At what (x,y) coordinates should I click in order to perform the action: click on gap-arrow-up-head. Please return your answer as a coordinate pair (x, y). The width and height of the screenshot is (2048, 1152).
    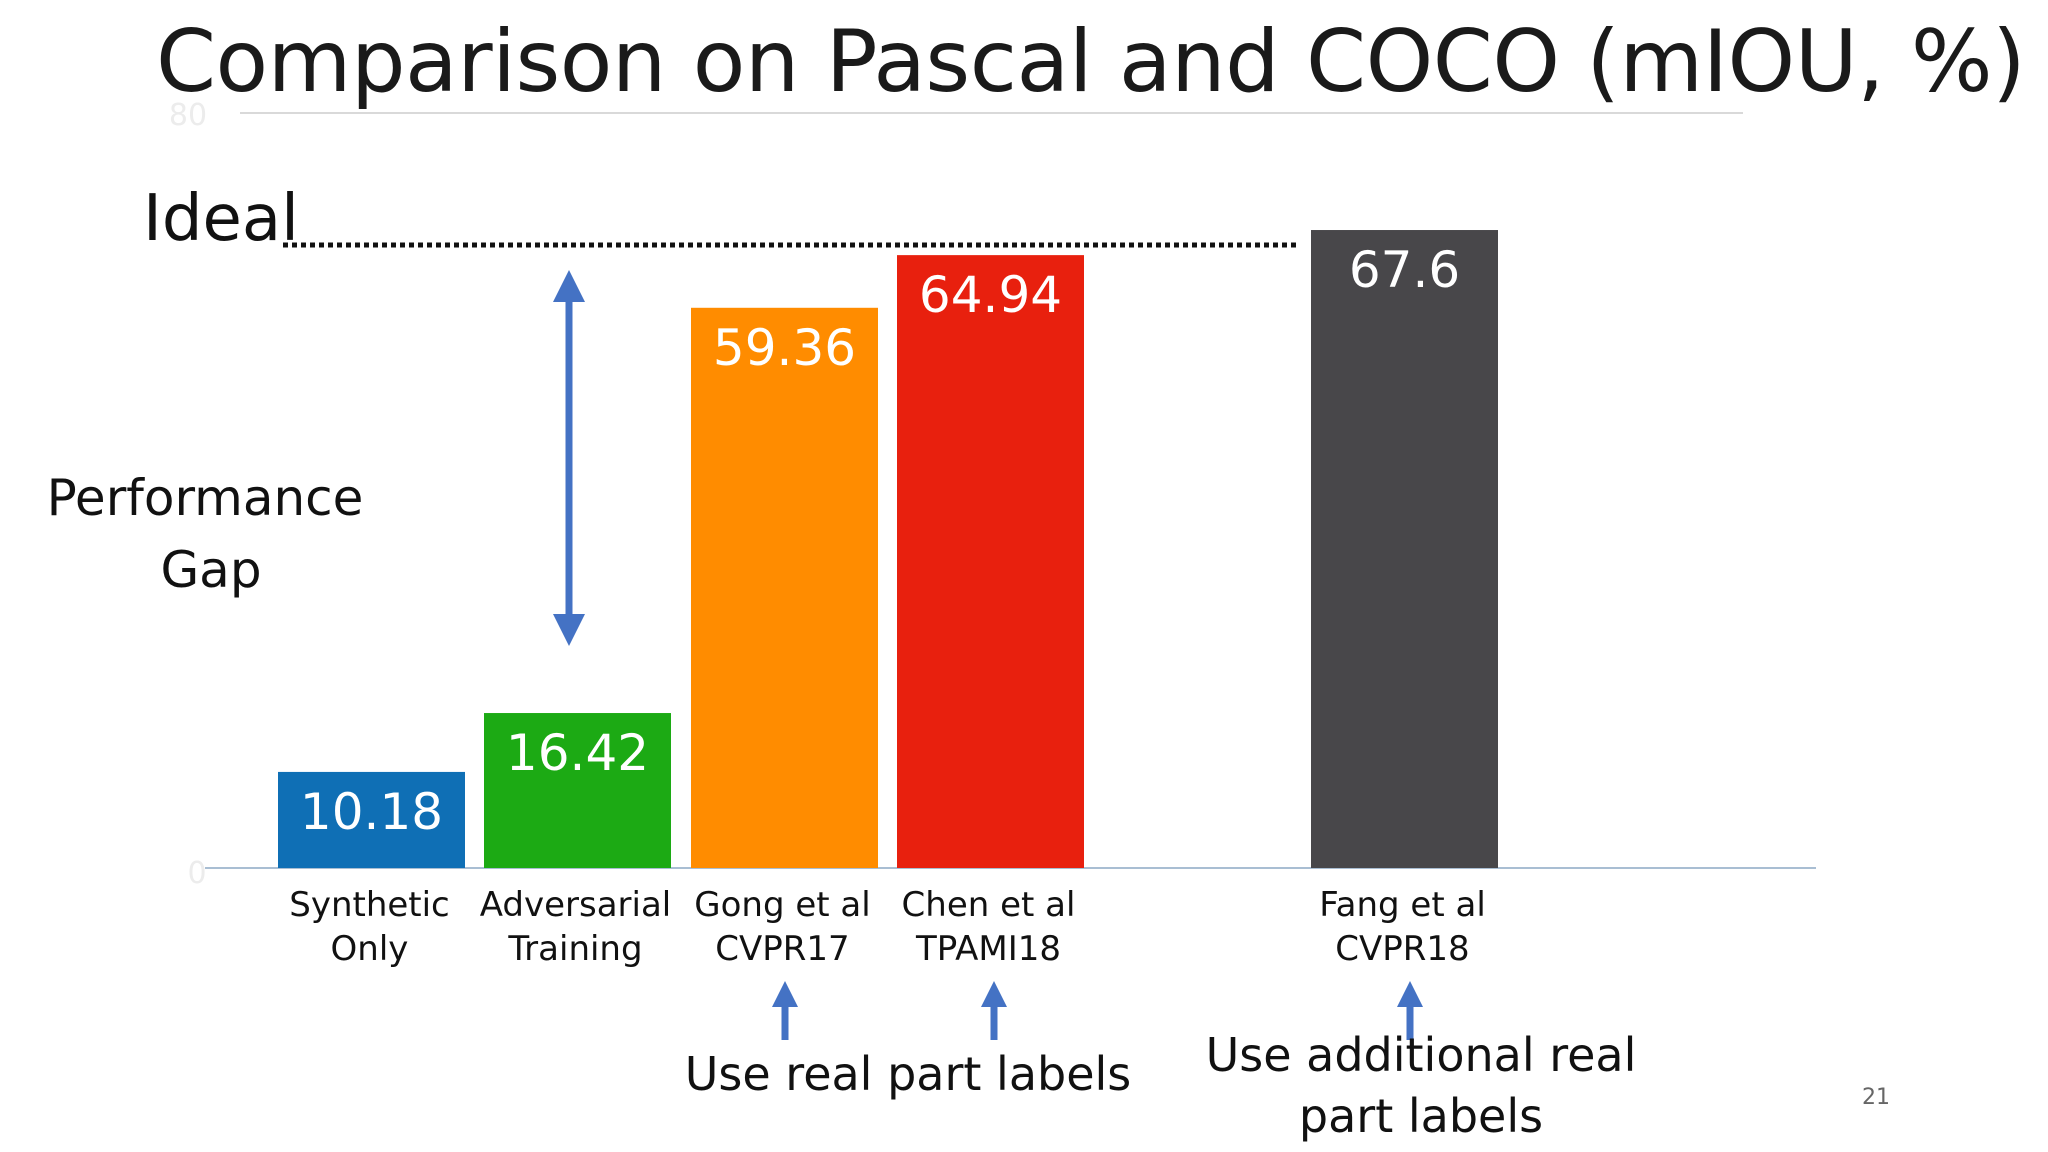
    Looking at the image, I should click on (569, 286).